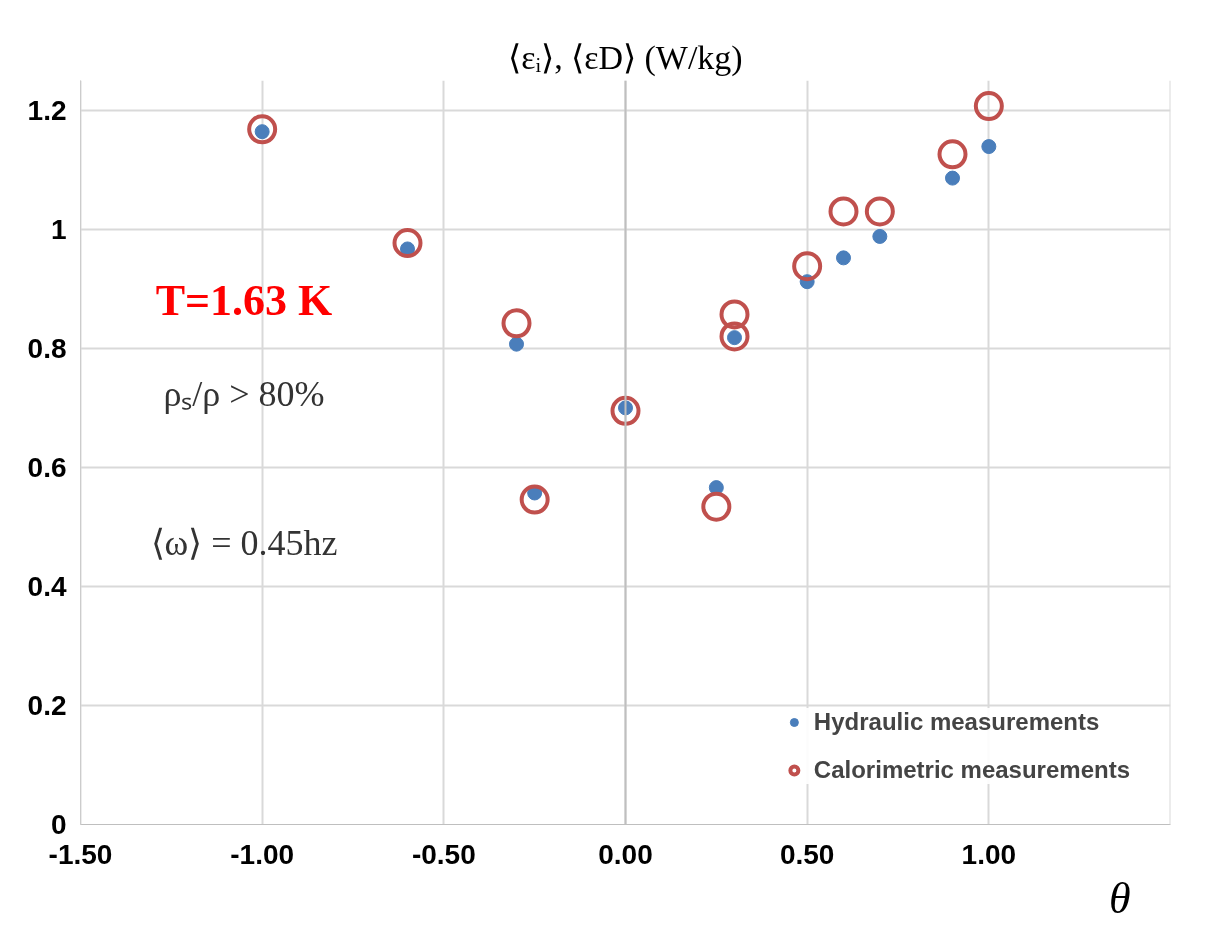 This screenshot has height=944, width=1220. I want to click on annotation: T=1.63 K, so click(244, 300).